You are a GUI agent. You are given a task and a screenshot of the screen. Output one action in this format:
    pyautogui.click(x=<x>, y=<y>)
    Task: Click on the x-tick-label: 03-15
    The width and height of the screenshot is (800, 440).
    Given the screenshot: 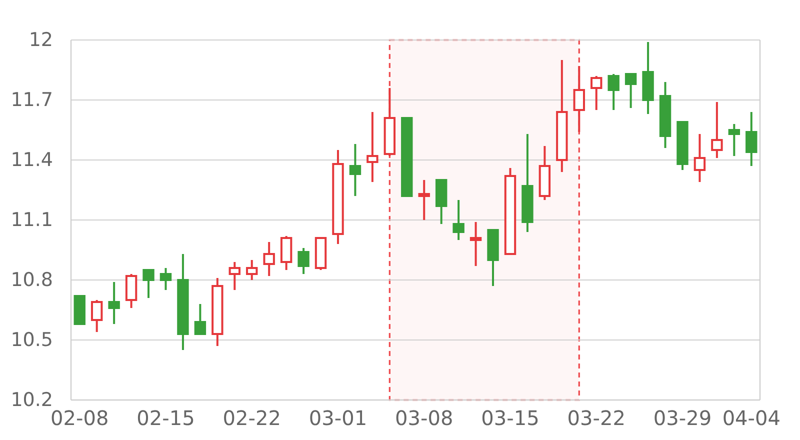 What is the action you would take?
    pyautogui.click(x=510, y=418)
    